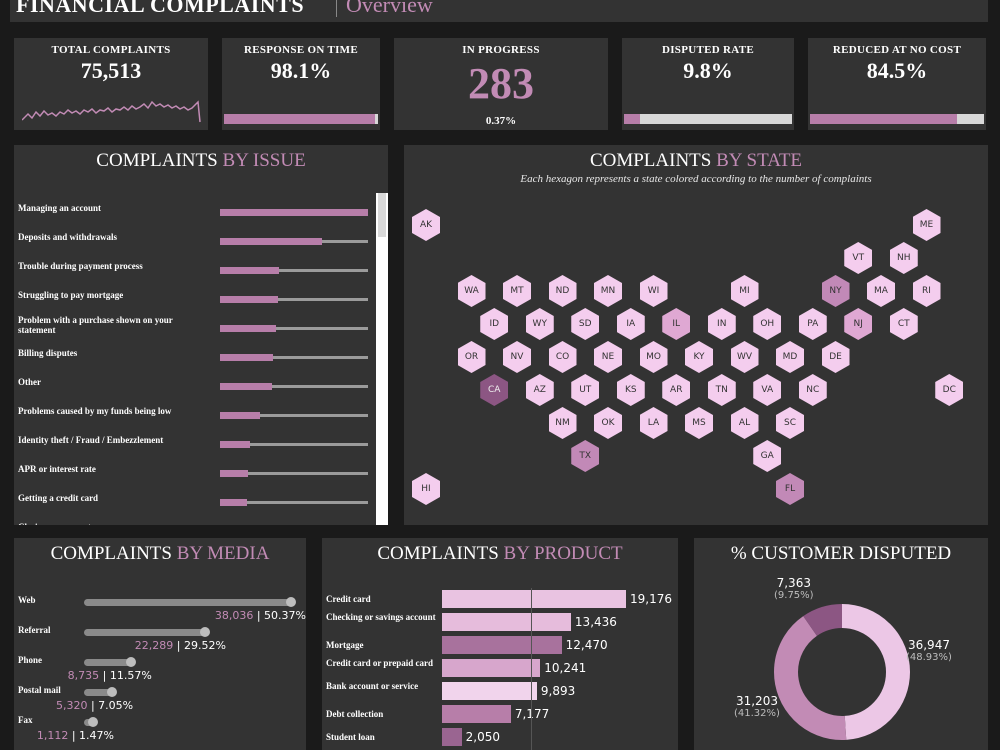 This screenshot has width=1000, height=750. Describe the element at coordinates (223, 553) in the screenshot. I see `media-title-accent: BY MEDIA` at that location.